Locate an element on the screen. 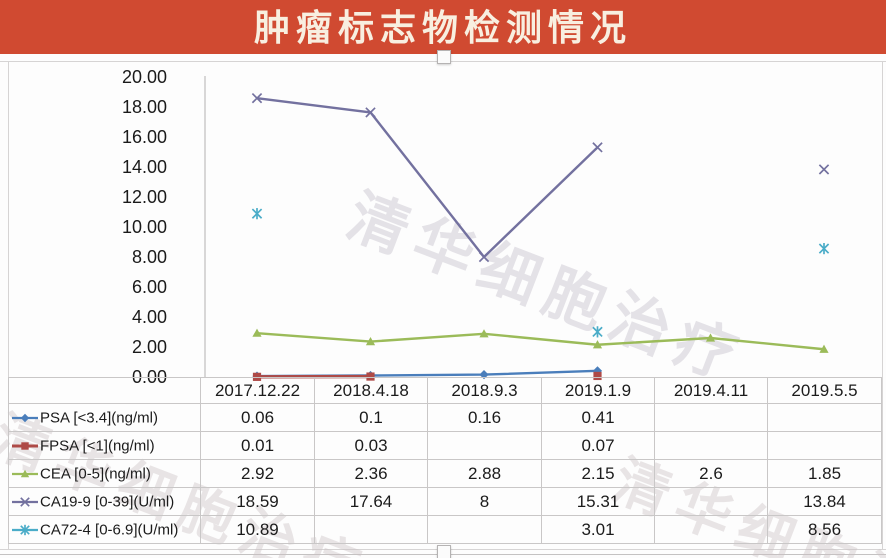 The image size is (886, 558). table-row: CA19-9 [0-39](U/ml) 18.59 17.64 8 15.31 13.84 is located at coordinates (445, 501).